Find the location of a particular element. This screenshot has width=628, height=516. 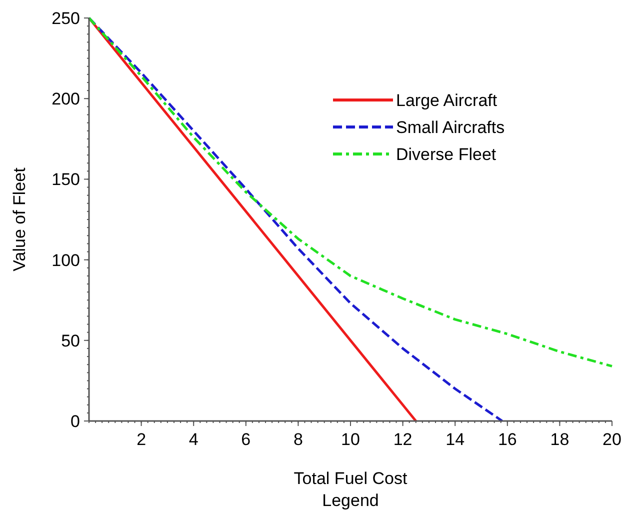

x-tick-label: 14 is located at coordinates (455, 439).